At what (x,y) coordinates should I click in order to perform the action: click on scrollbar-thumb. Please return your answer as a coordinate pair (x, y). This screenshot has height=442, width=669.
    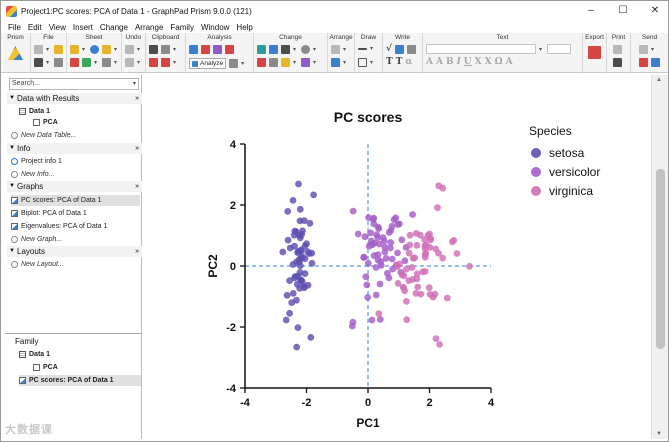
    Looking at the image, I should click on (660, 259).